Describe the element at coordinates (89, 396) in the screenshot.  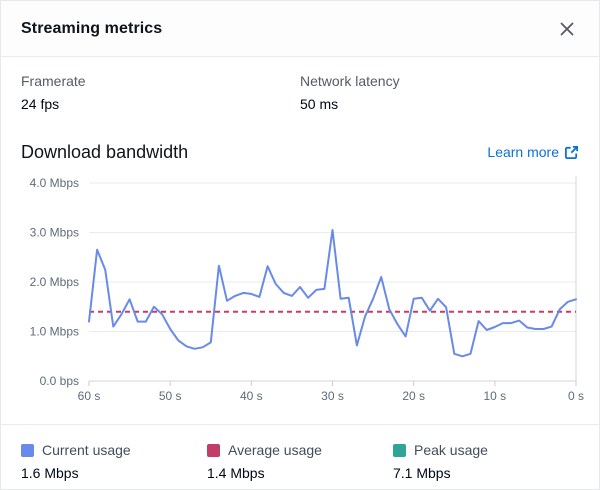
I see `x-axis-tick-label: 60 s` at that location.